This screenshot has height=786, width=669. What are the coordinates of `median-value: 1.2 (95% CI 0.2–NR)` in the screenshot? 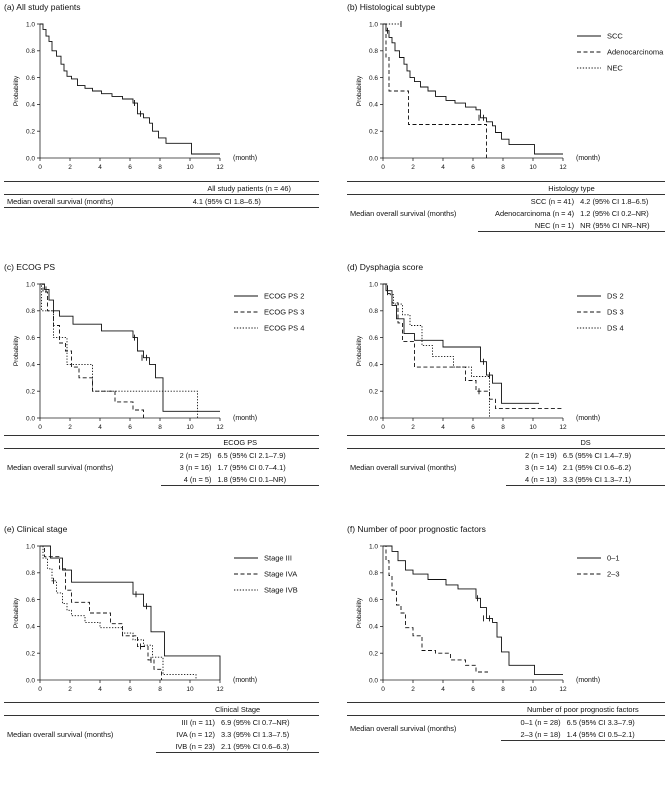 It's located at (614, 213).